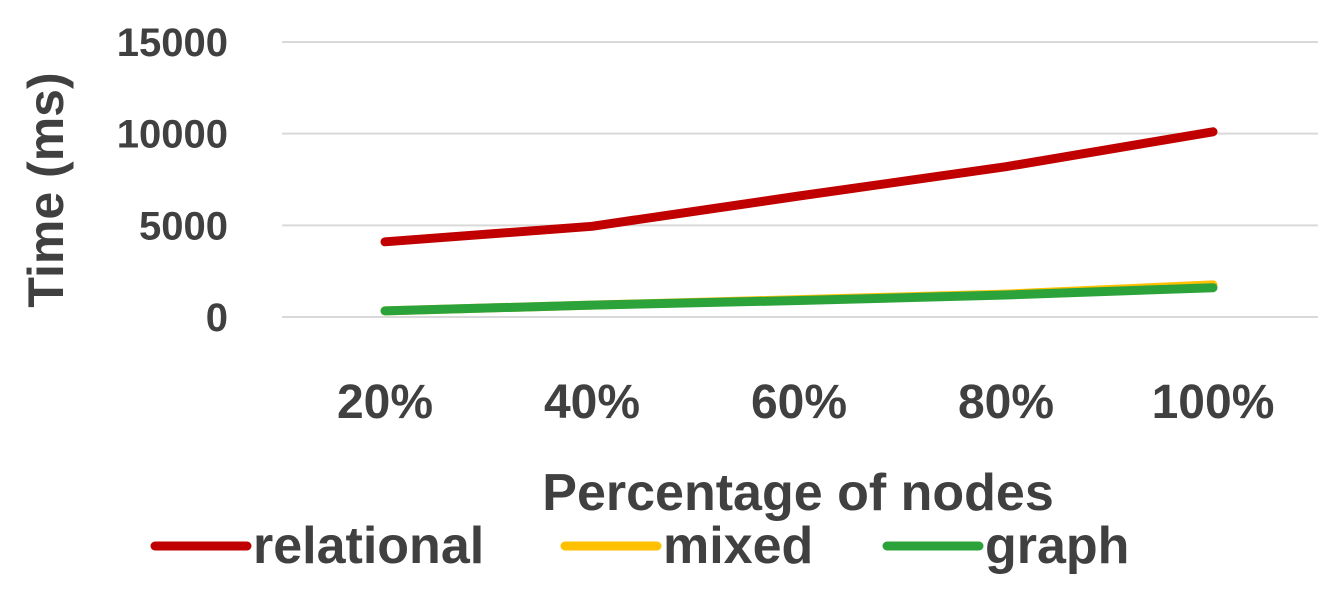  I want to click on x-tick-label: 80%, so click(1006, 402).